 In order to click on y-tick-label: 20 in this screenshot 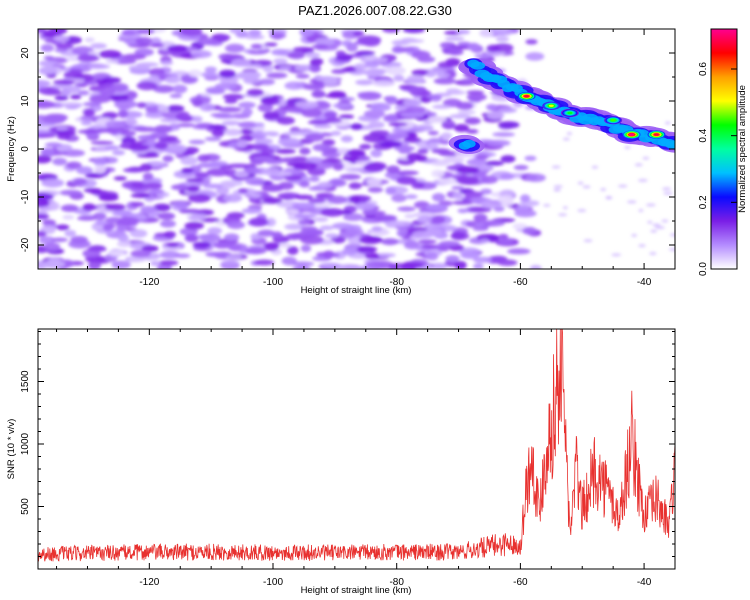, I will do `click(25, 53)`.